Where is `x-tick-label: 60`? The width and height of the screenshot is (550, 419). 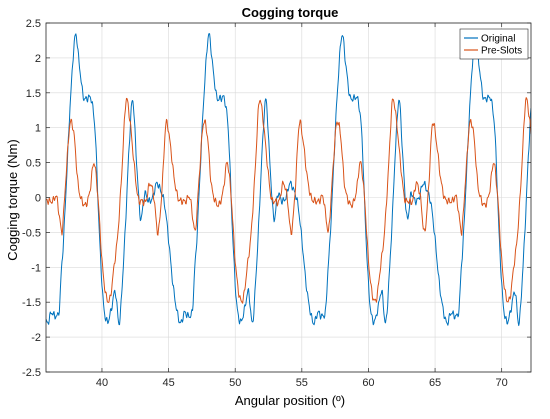 x-tick-label: 60 is located at coordinates (368, 383).